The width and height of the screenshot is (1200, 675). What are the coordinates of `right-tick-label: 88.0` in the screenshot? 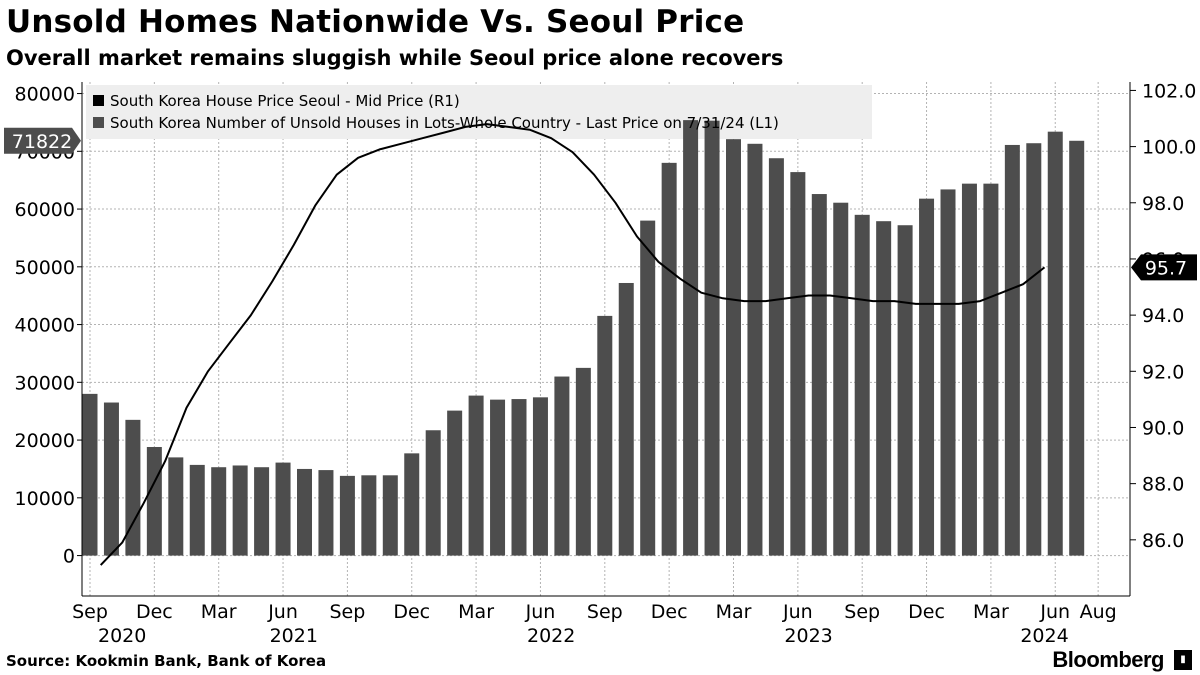 It's located at (1163, 485).